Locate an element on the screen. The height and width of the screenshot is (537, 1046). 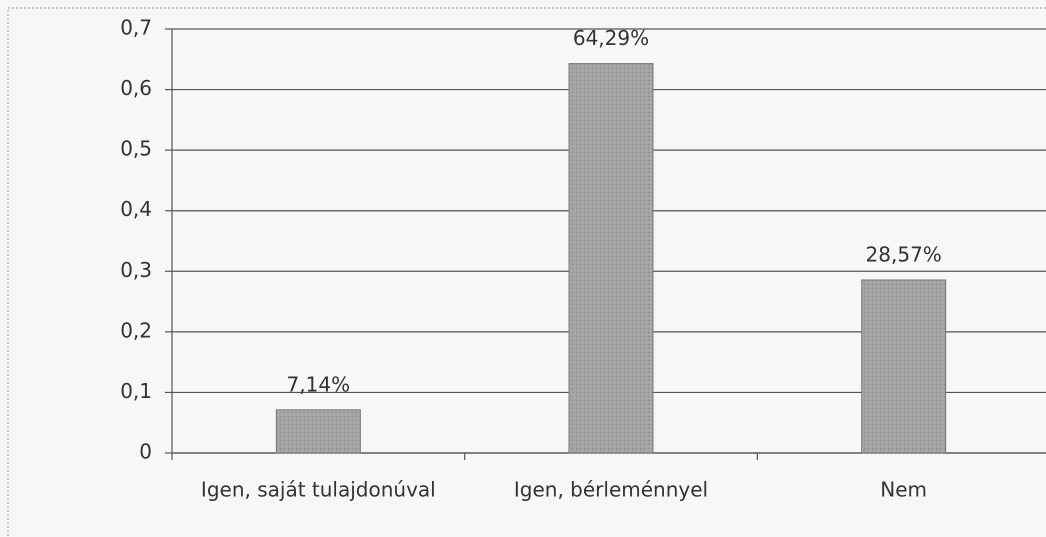
value-label: 7,14% is located at coordinates (319, 384).